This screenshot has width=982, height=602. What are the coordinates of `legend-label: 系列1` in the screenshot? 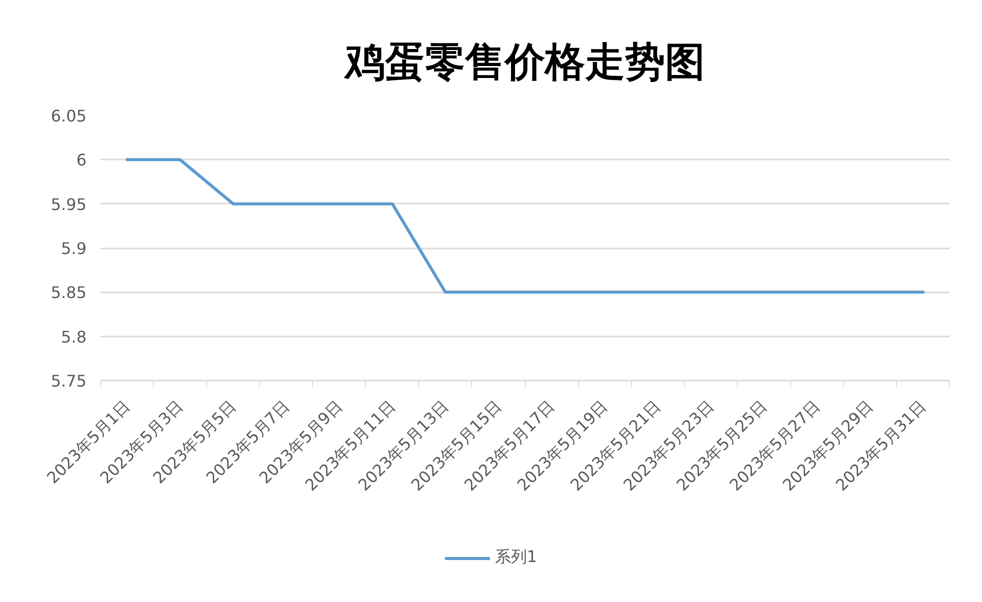 It's located at (516, 557).